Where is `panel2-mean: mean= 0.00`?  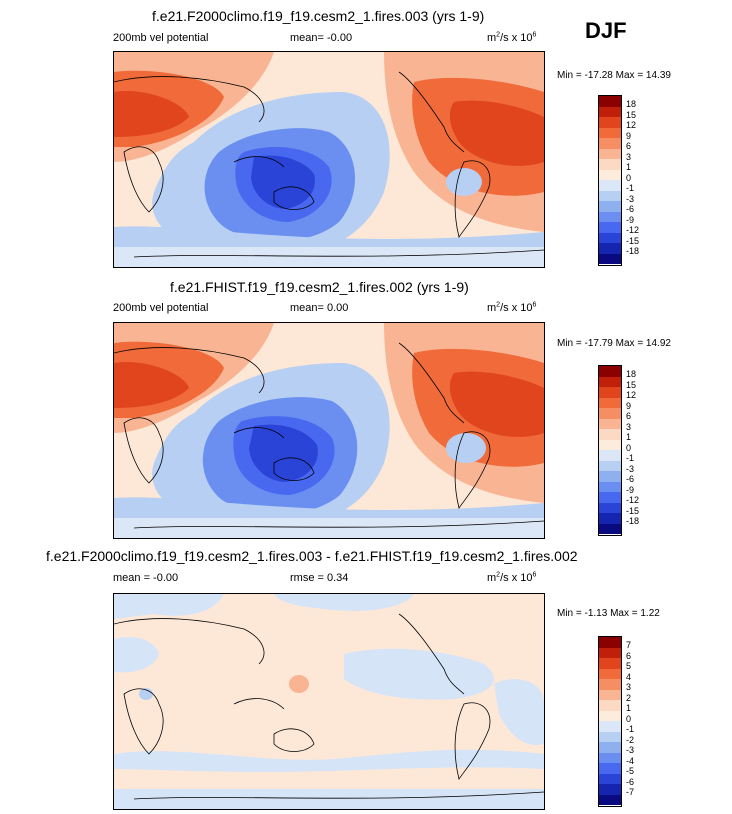 panel2-mean: mean= 0.00 is located at coordinates (319, 308).